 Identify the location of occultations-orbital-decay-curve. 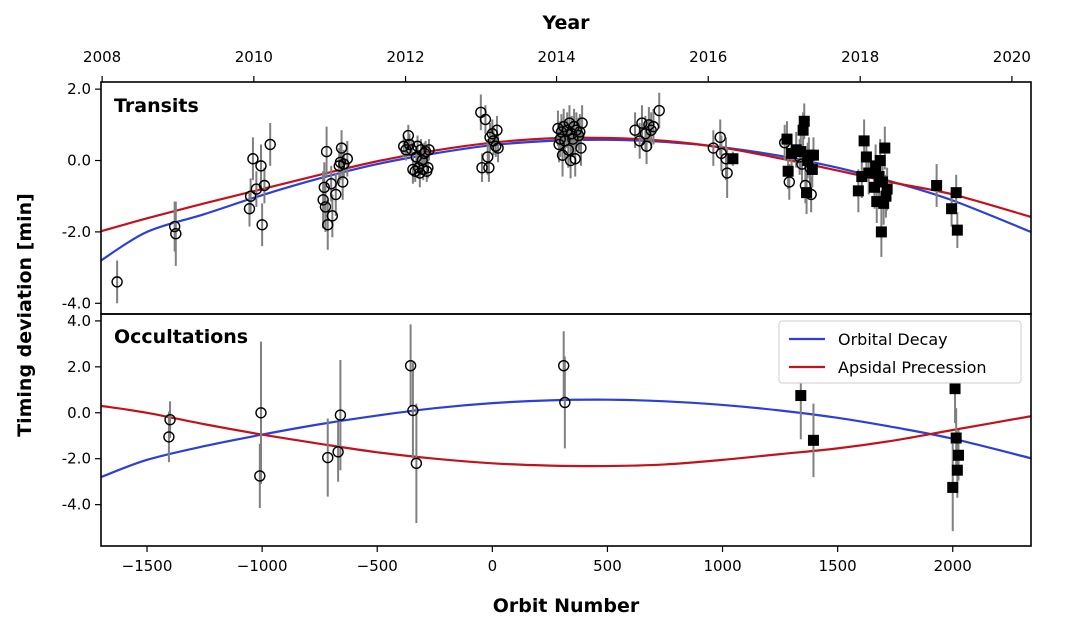
(566, 438).